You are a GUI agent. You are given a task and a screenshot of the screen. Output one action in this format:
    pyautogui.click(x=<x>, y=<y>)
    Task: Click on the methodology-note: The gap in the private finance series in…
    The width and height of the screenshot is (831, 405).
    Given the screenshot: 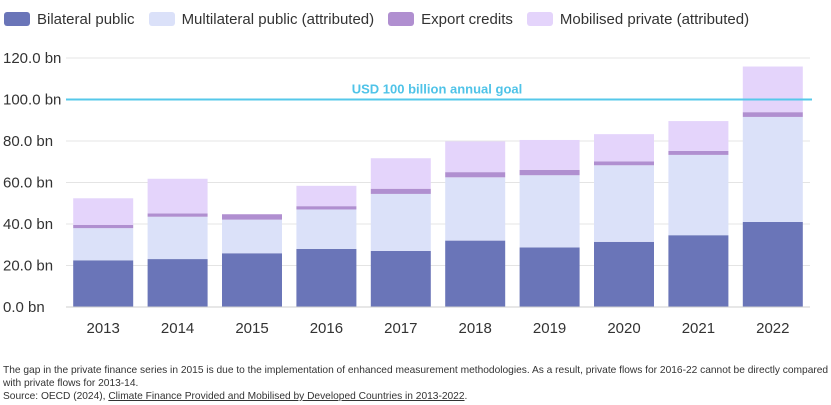 What is the action you would take?
    pyautogui.click(x=416, y=377)
    